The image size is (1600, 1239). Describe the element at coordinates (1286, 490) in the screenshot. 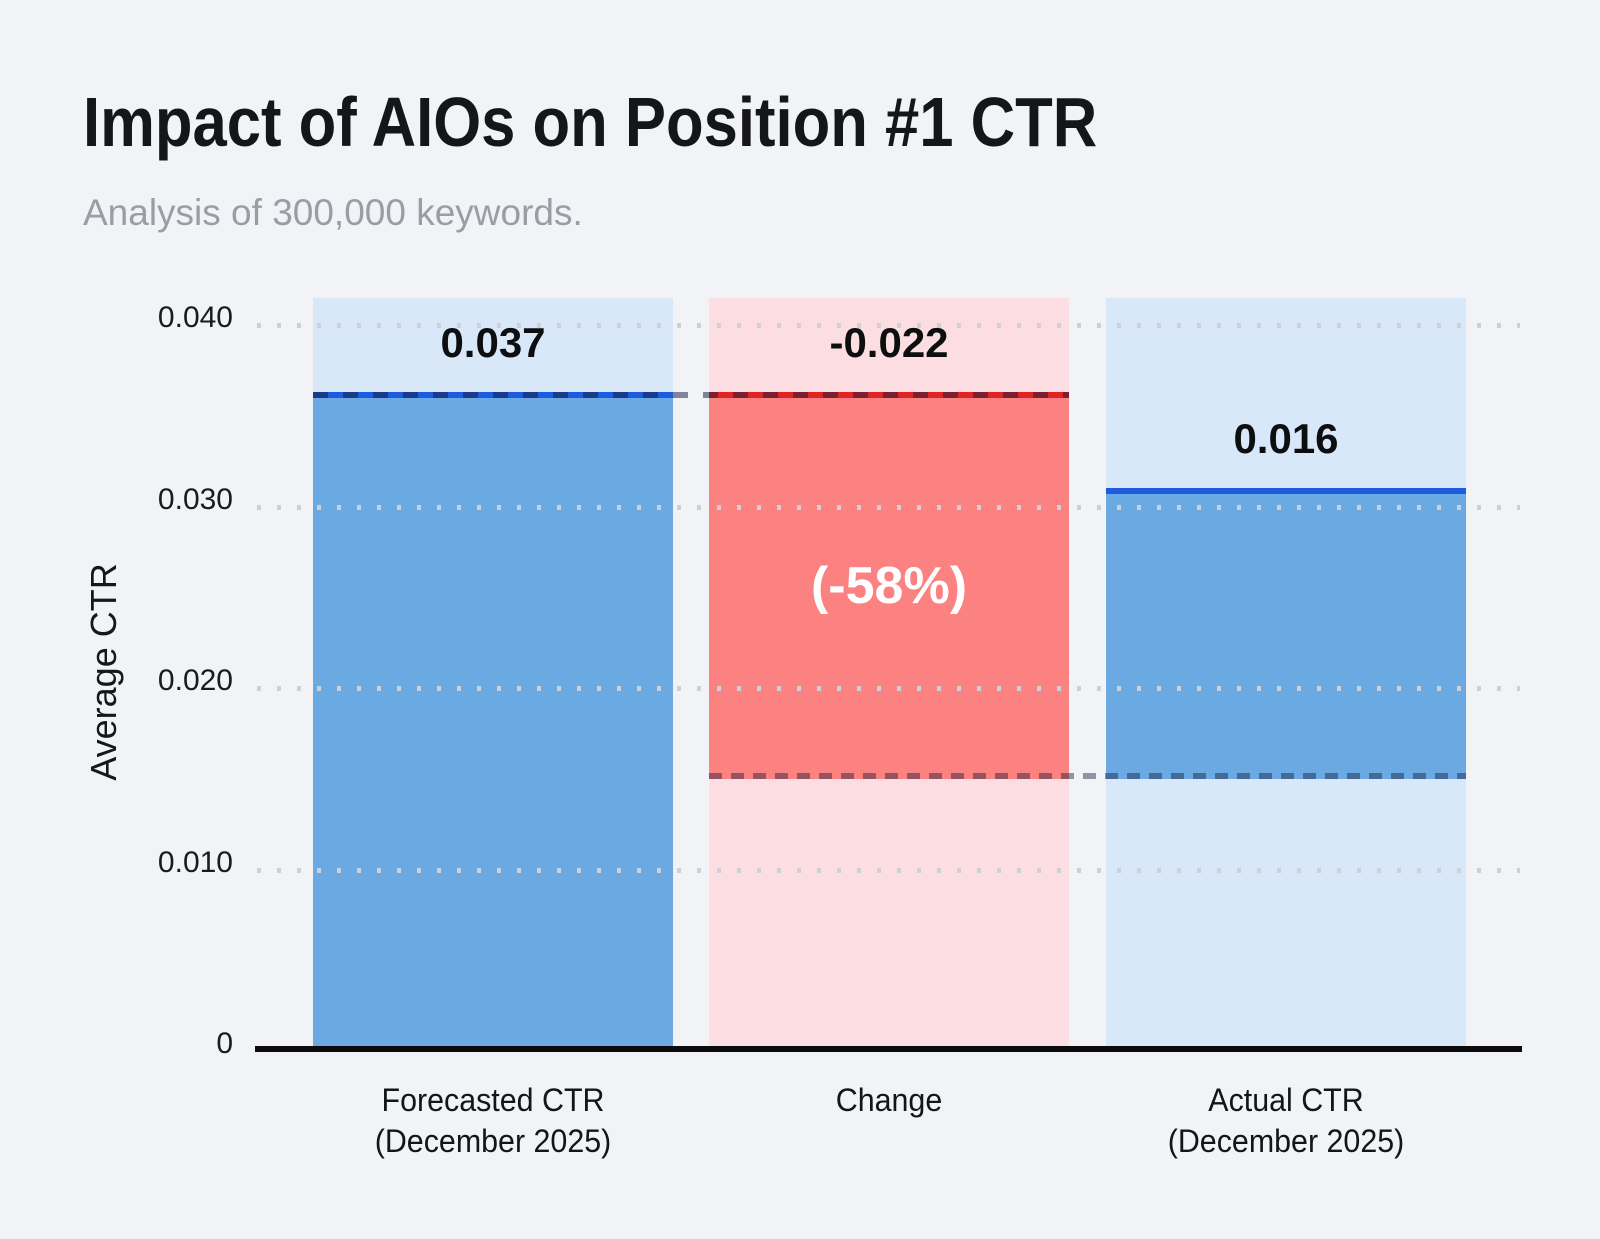

I see `actual-bar-top-line` at that location.